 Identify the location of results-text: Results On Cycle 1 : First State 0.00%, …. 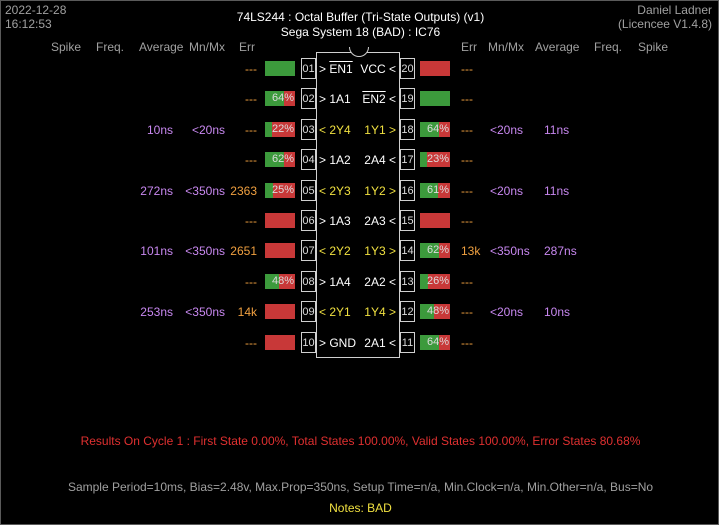
(360, 441).